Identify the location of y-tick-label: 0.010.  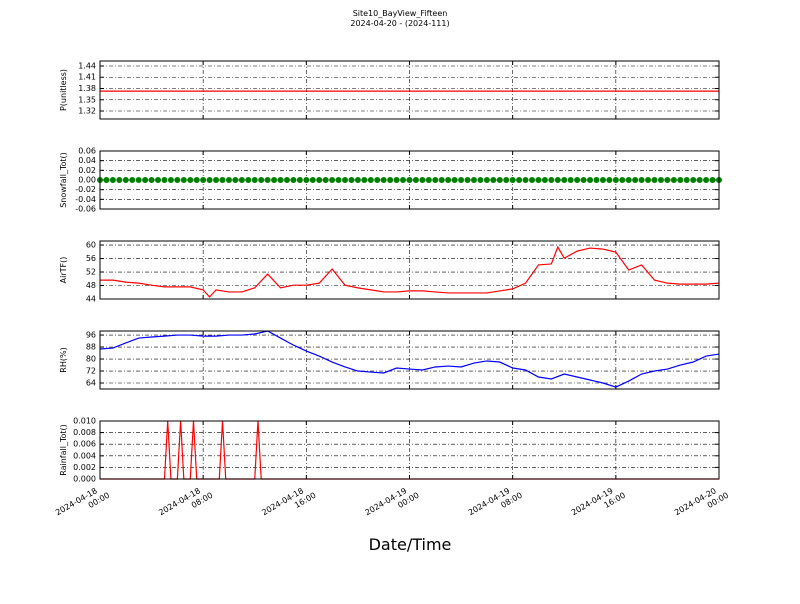
(84, 421).